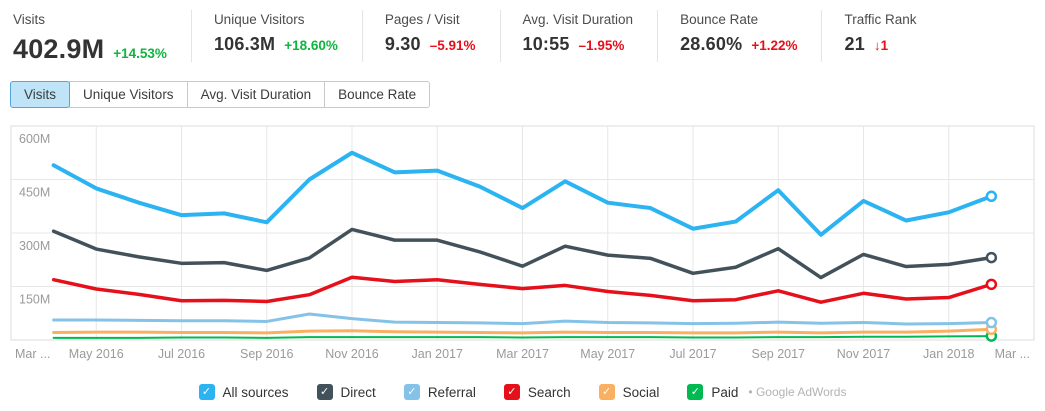 Image resolution: width=1045 pixels, height=411 pixels. Describe the element at coordinates (437, 354) in the screenshot. I see `svg-text: Jan 2017` at that location.